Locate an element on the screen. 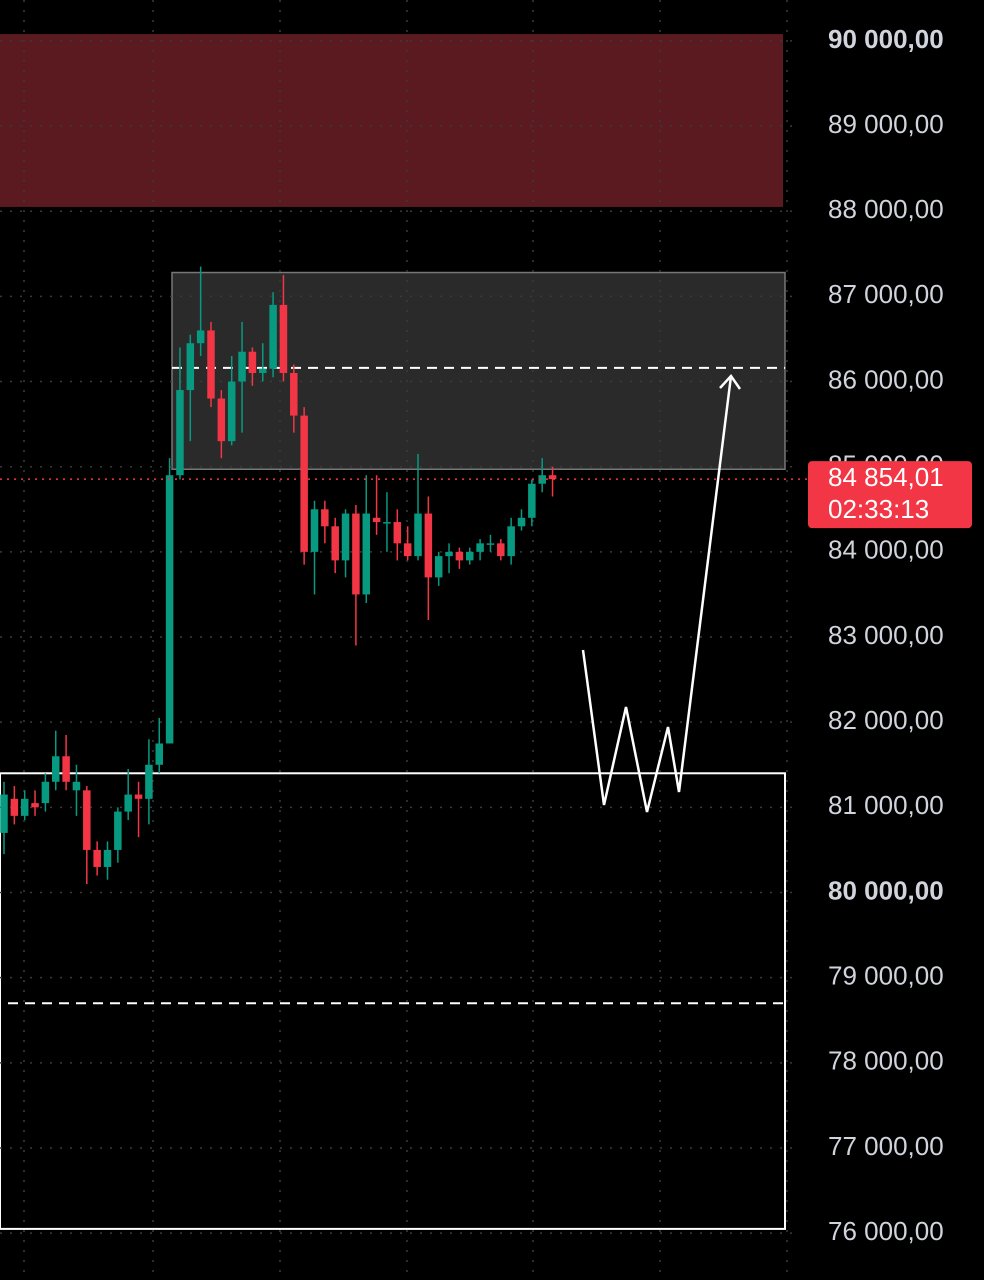  y-tick-label: 76 000,00 is located at coordinates (886, 1231).